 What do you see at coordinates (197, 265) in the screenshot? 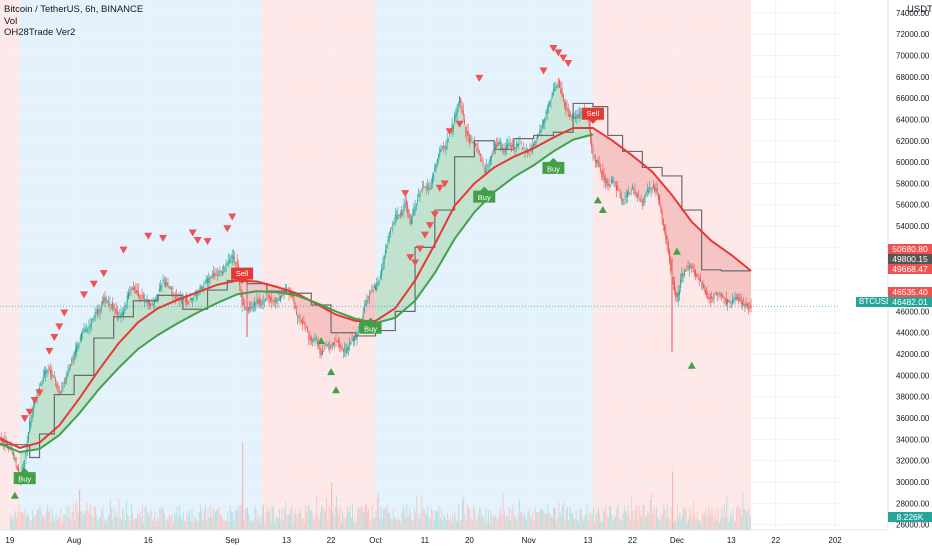
I see `regime-band-bull` at bounding box center [197, 265].